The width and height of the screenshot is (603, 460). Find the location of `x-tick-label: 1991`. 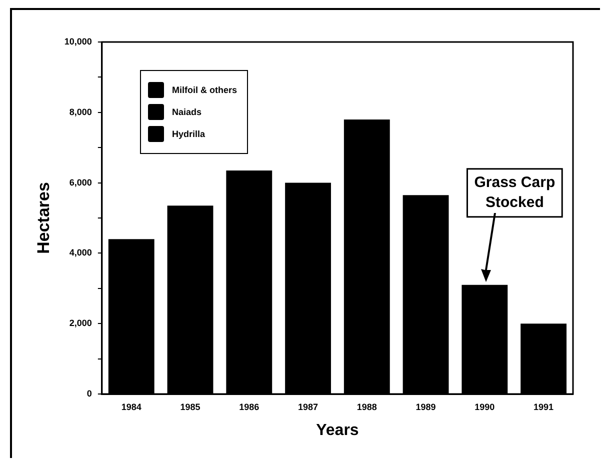

x-tick-label: 1991 is located at coordinates (544, 407).